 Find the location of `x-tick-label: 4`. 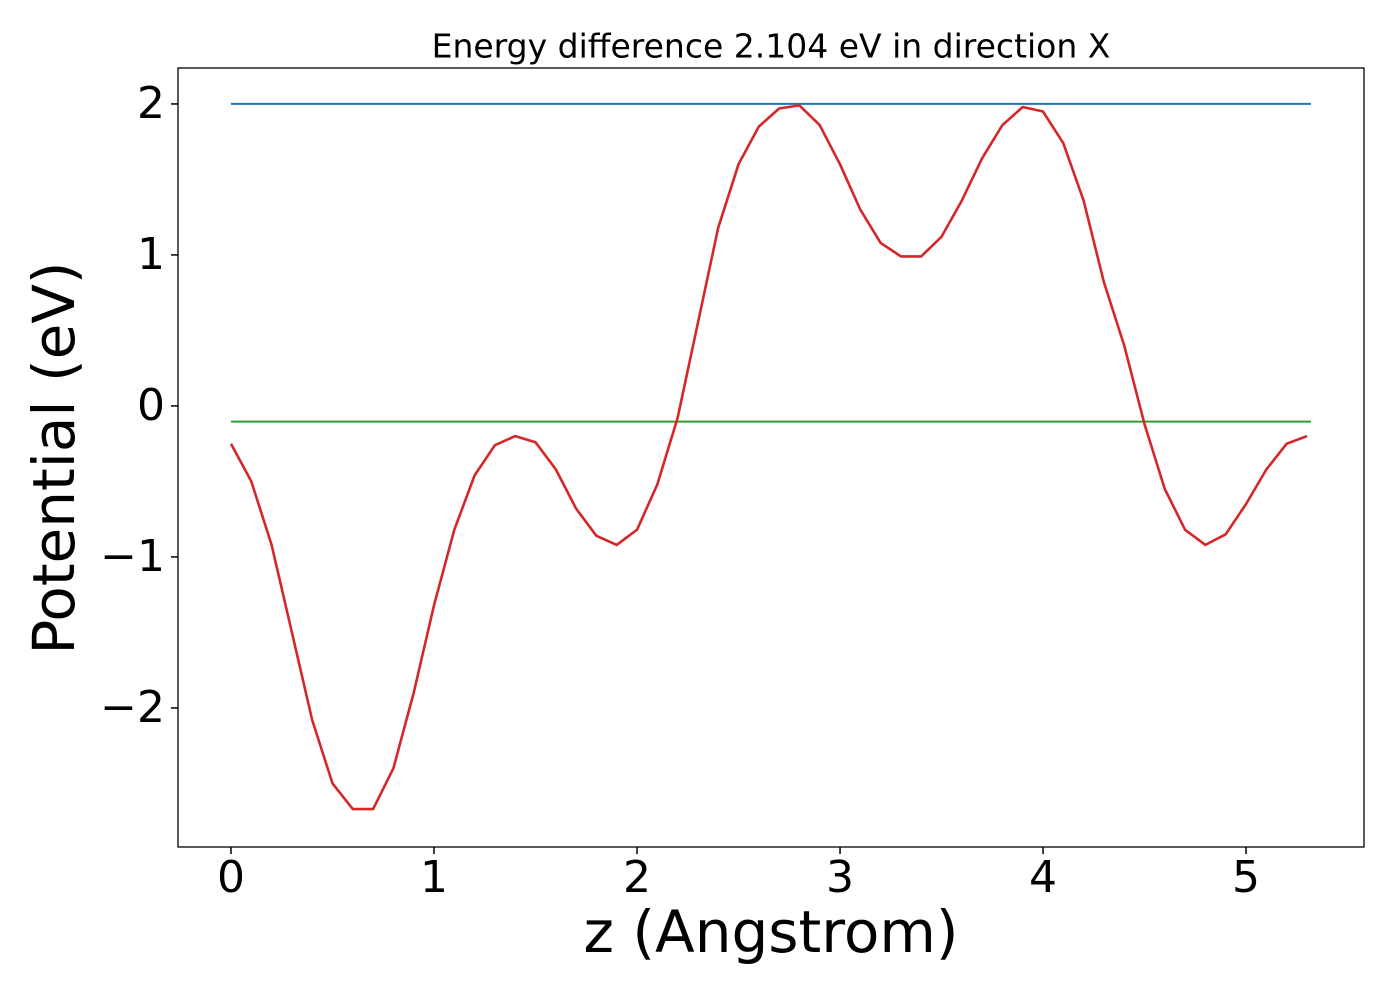

x-tick-label: 4 is located at coordinates (1043, 877).